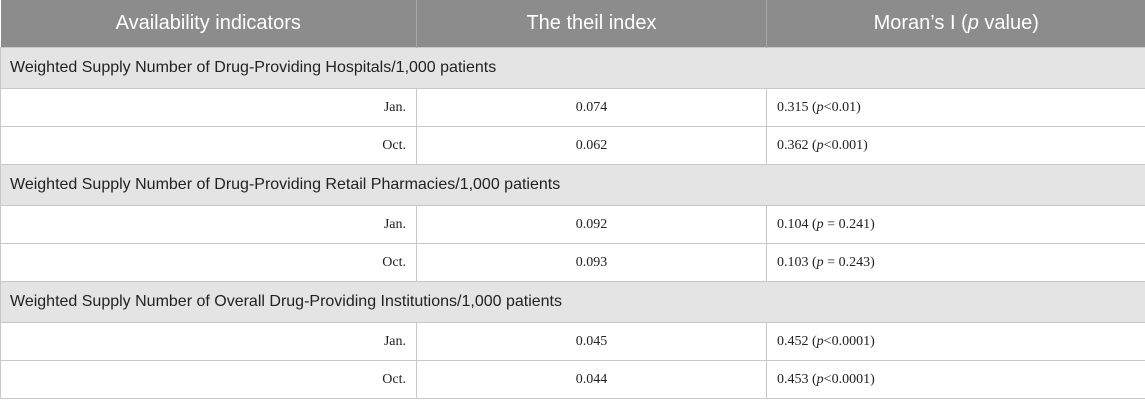  I want to click on moran-value: 0.104, so click(793, 224).